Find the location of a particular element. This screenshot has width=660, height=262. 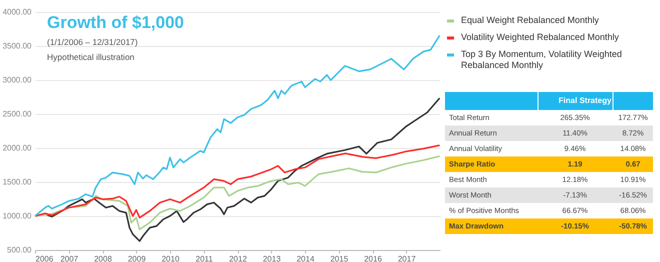

x-tick-label: 2017 is located at coordinates (407, 258).